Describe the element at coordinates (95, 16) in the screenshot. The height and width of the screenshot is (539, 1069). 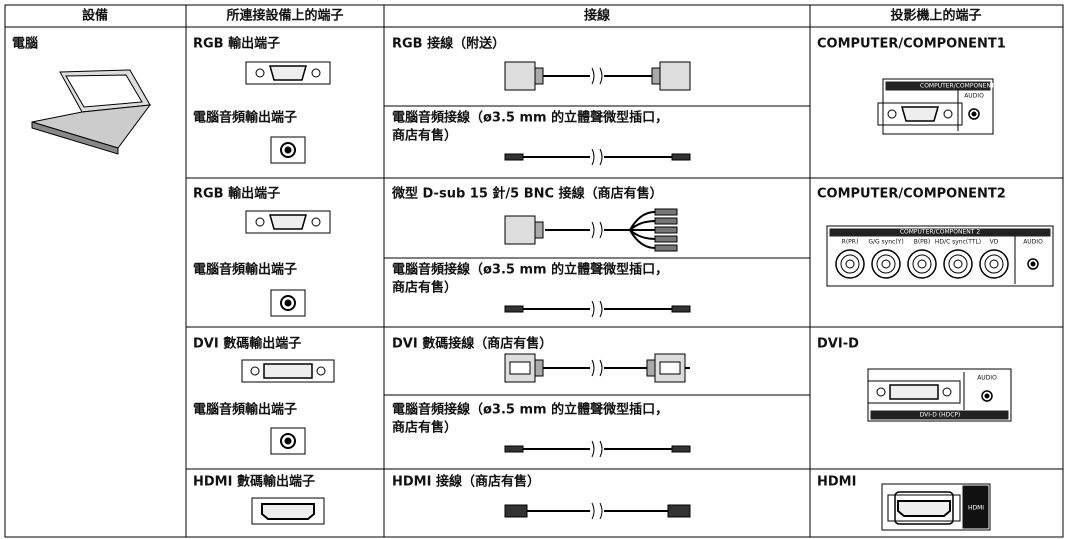
I see `header-cell: 設備` at that location.